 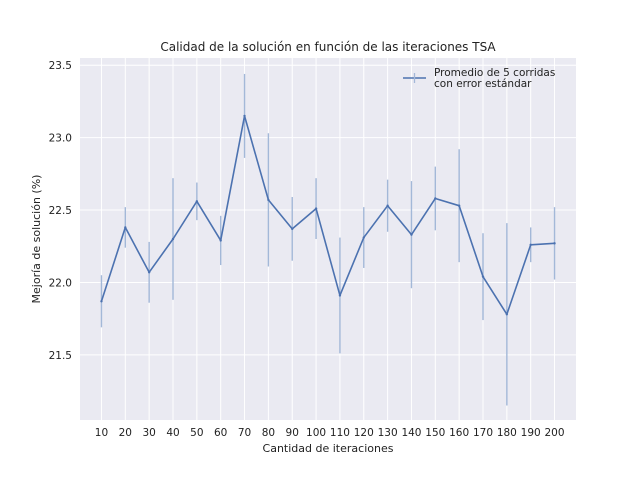 What do you see at coordinates (494, 73) in the screenshot?
I see `legend-label-line: Promedio de 5 corridas` at bounding box center [494, 73].